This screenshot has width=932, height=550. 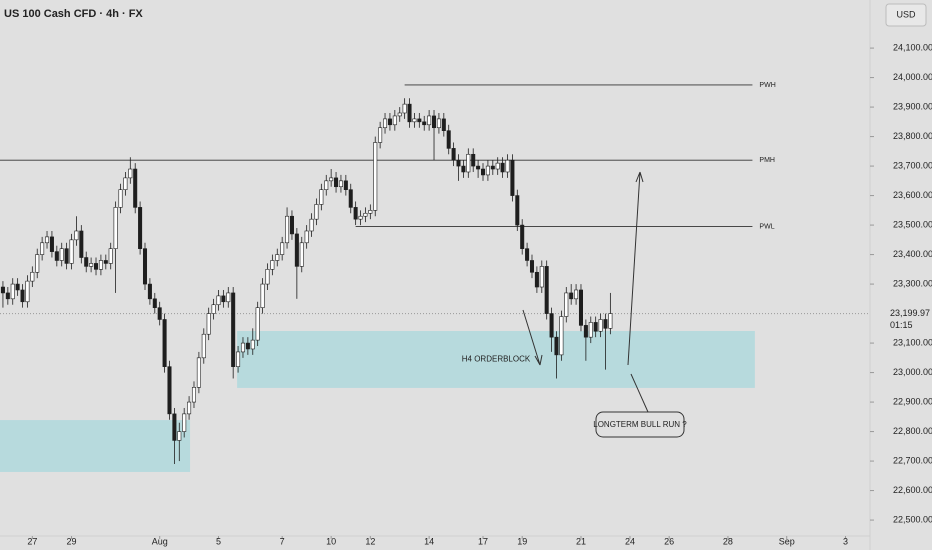 I want to click on zone, so click(x=95, y=446).